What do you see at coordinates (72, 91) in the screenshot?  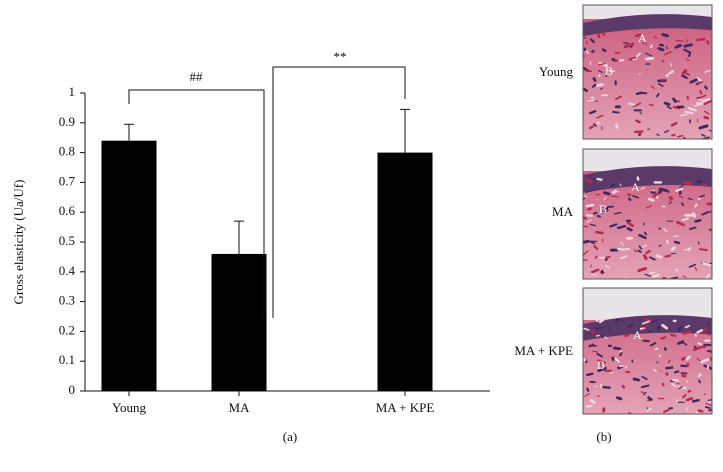 I see `y-tick-label: 1` at bounding box center [72, 91].